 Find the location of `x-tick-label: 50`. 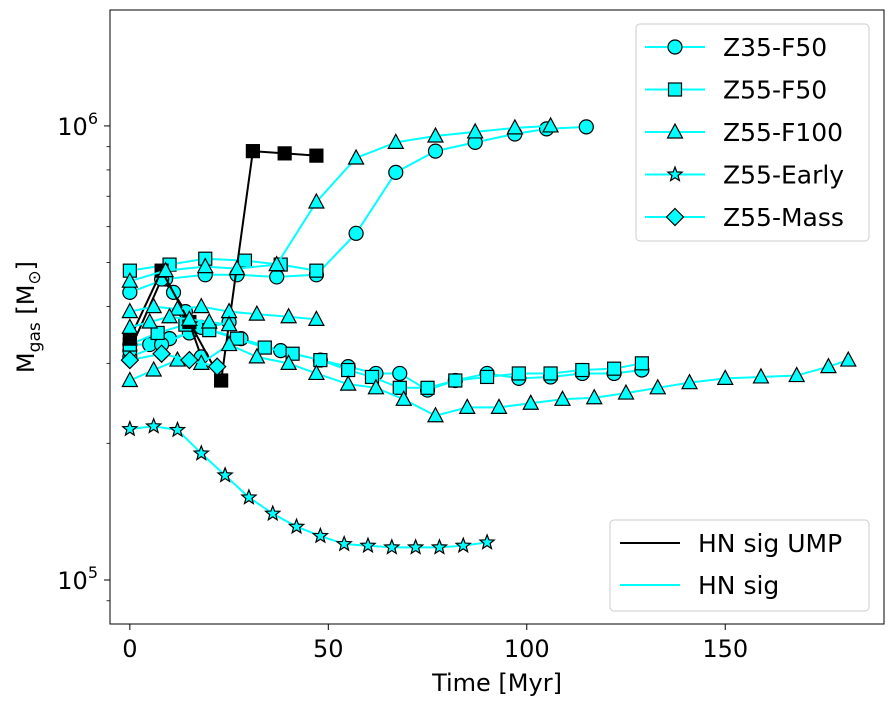

x-tick-label: 50 is located at coordinates (328, 649).